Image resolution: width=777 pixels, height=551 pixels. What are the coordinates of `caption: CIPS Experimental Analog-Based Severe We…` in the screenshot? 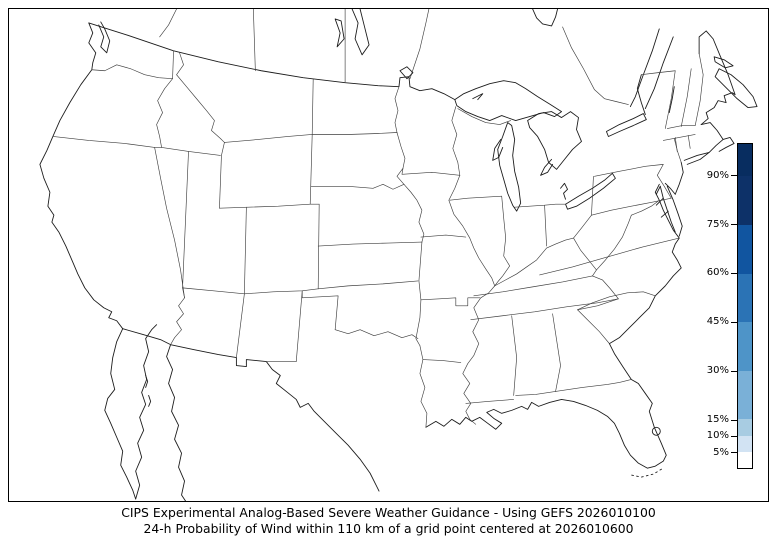 It's located at (388, 520).